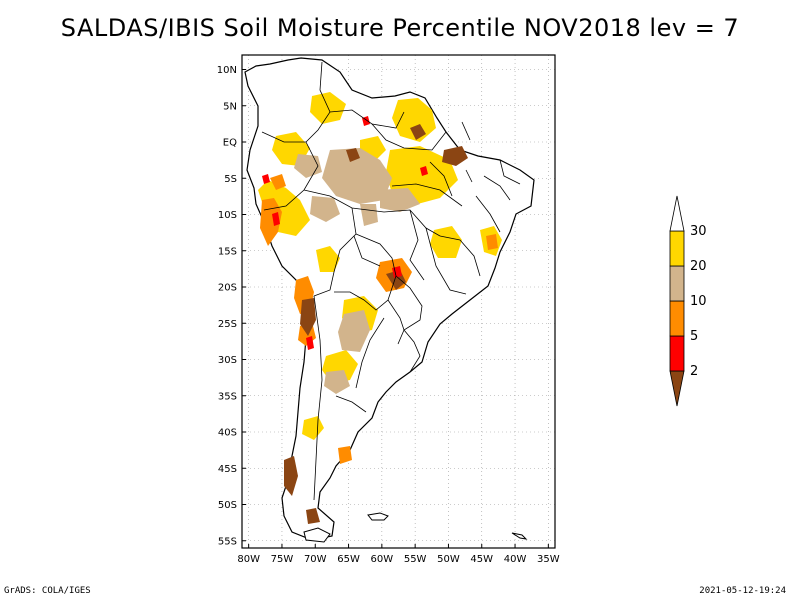 This screenshot has height=600, width=800. I want to click on colorbar-label: 10, so click(698, 301).